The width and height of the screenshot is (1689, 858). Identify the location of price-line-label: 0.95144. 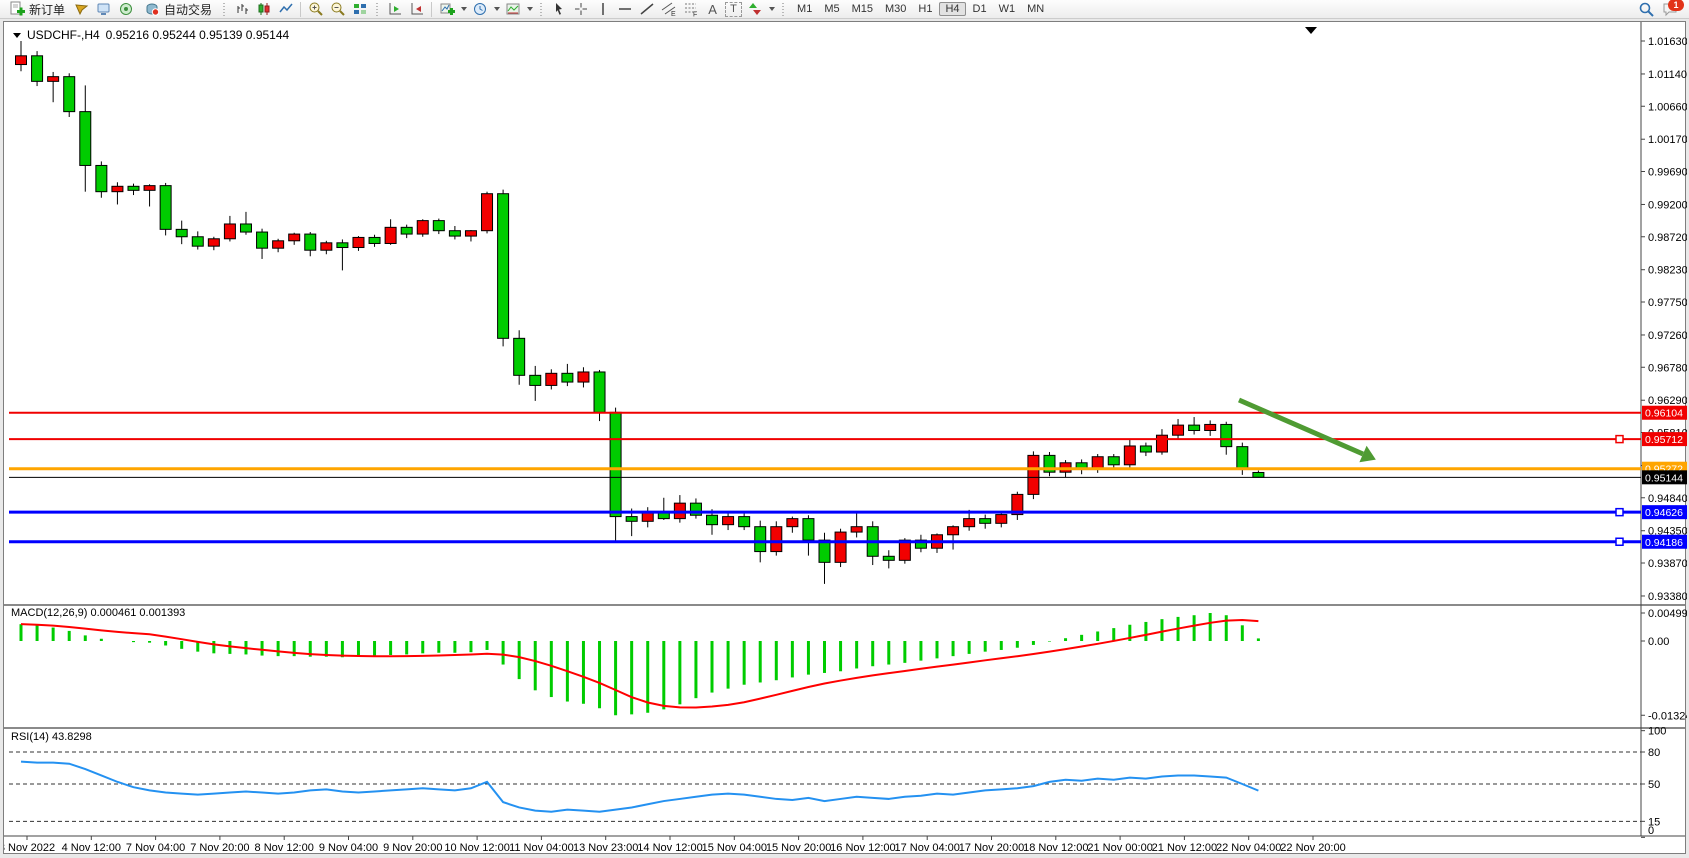
(1664, 478).